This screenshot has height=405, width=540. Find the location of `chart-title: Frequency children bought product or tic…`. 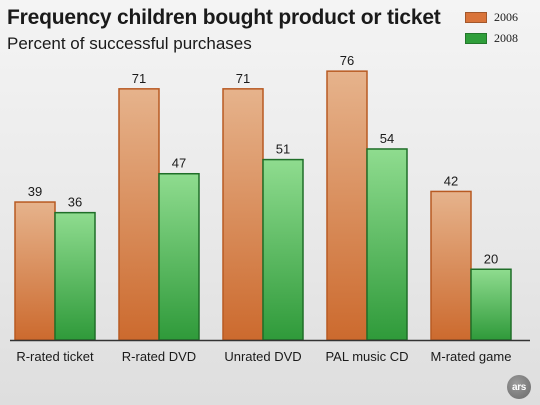

chart-title: Frequency children bought product or tic… is located at coordinates (224, 17).